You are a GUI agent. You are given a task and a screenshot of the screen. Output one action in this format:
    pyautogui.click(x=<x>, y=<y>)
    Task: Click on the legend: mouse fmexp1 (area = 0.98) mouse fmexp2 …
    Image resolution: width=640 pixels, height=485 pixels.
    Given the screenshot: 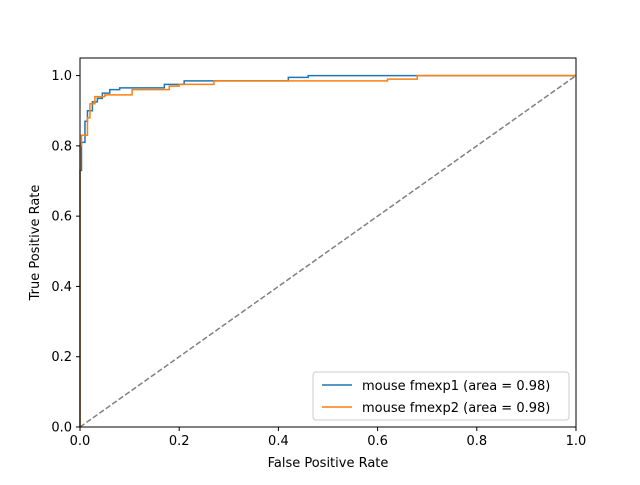 What is the action you would take?
    pyautogui.click(x=441, y=396)
    